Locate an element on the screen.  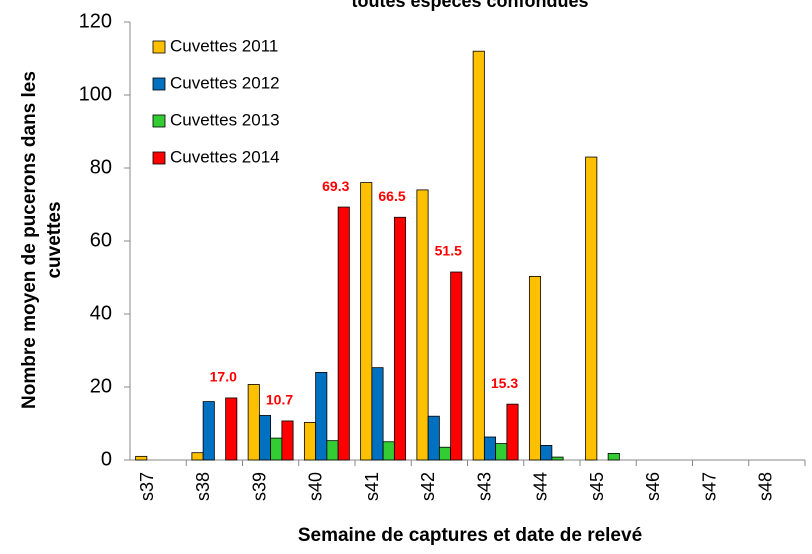
legend-label: Cuvettes 2013 is located at coordinates (225, 119).